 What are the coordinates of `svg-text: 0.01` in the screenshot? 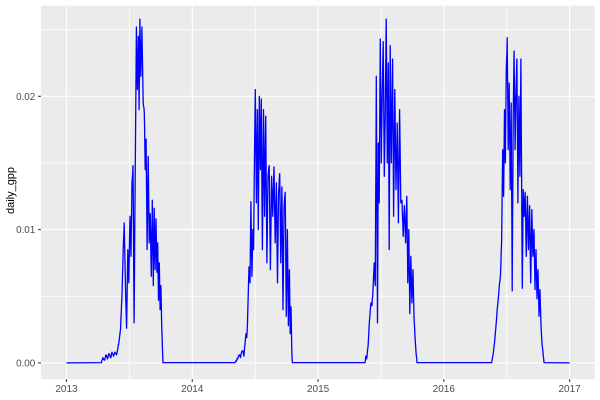 It's located at (26, 230).